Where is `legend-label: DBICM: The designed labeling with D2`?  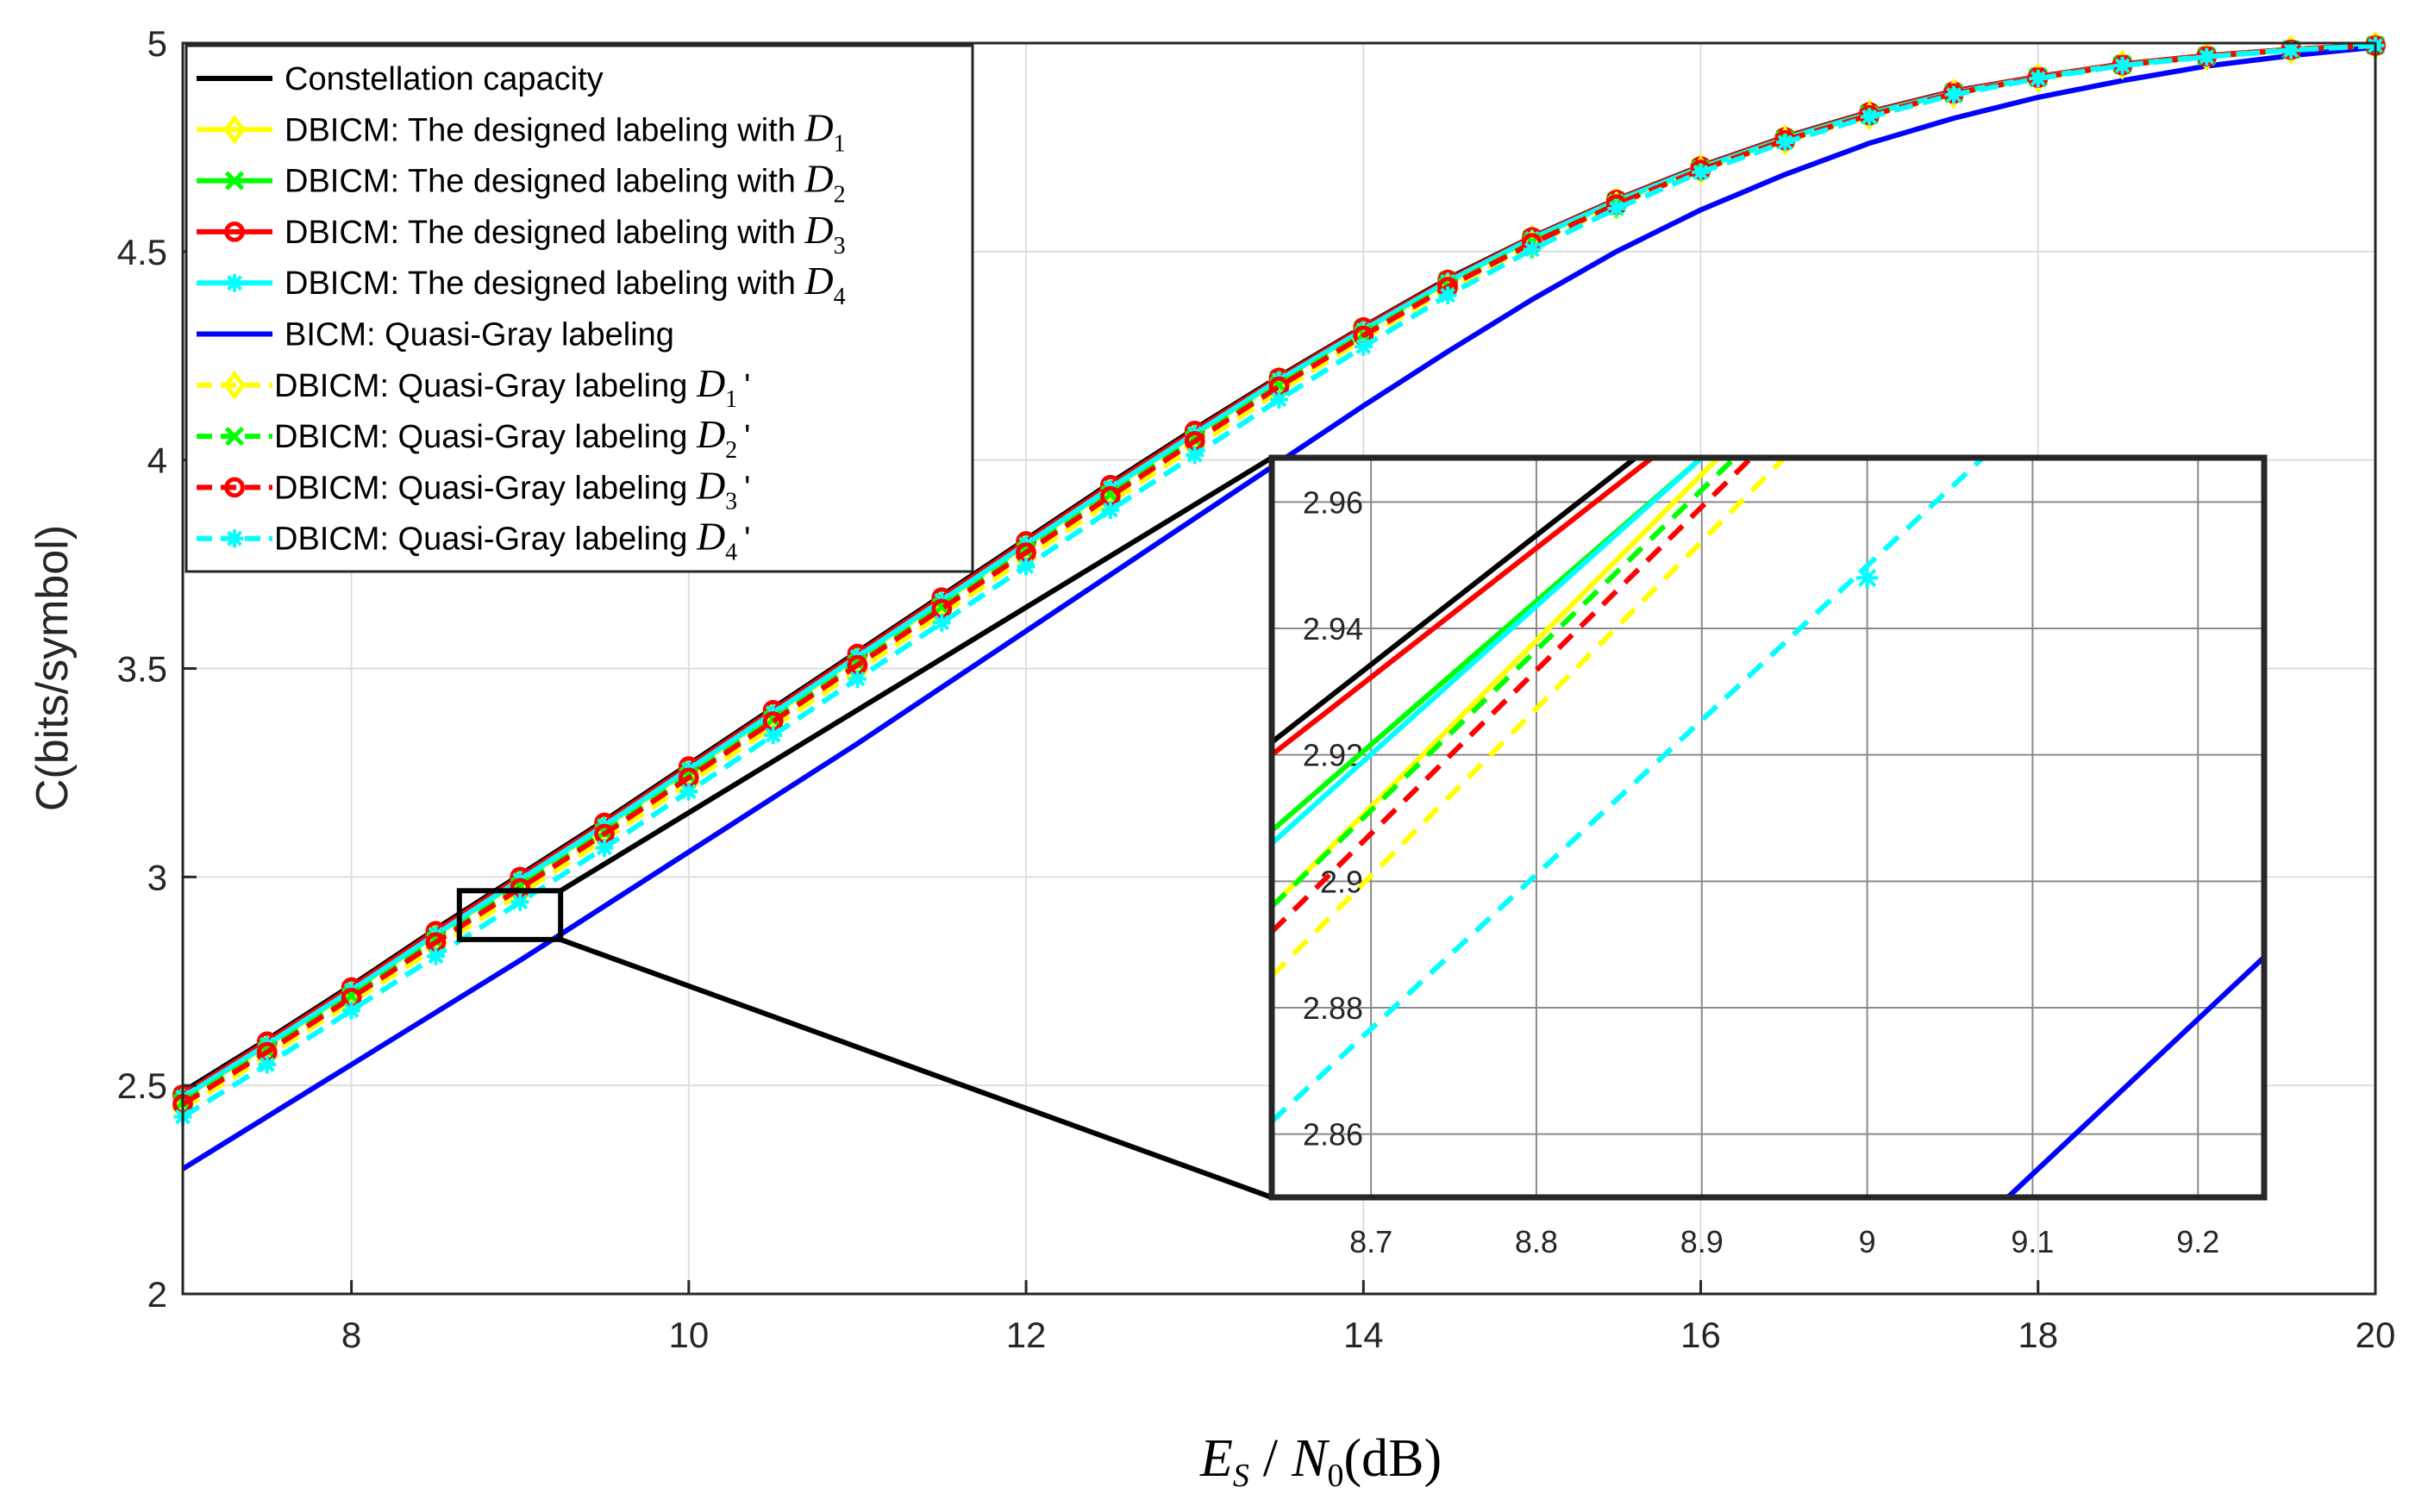 legend-label: DBICM: The designed labeling with D2 is located at coordinates (565, 183).